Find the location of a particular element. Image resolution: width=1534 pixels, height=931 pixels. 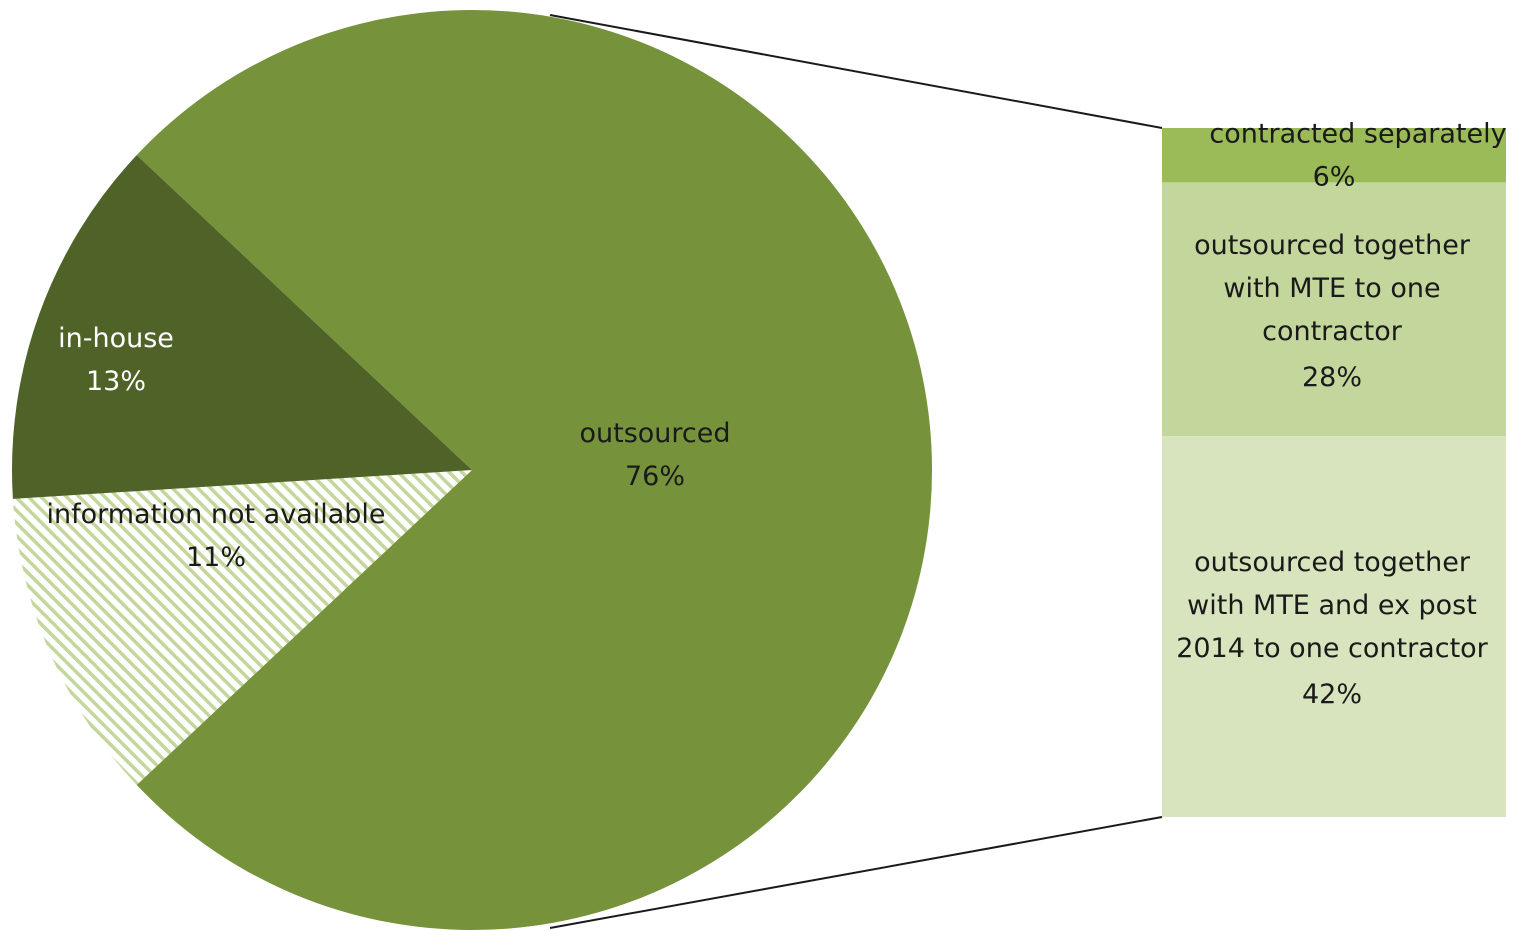

bar-label-outsourced-together-with-mte-and-ex-post-2014-to-one-contractor: 2014 to one contractor is located at coordinates (1332, 648).